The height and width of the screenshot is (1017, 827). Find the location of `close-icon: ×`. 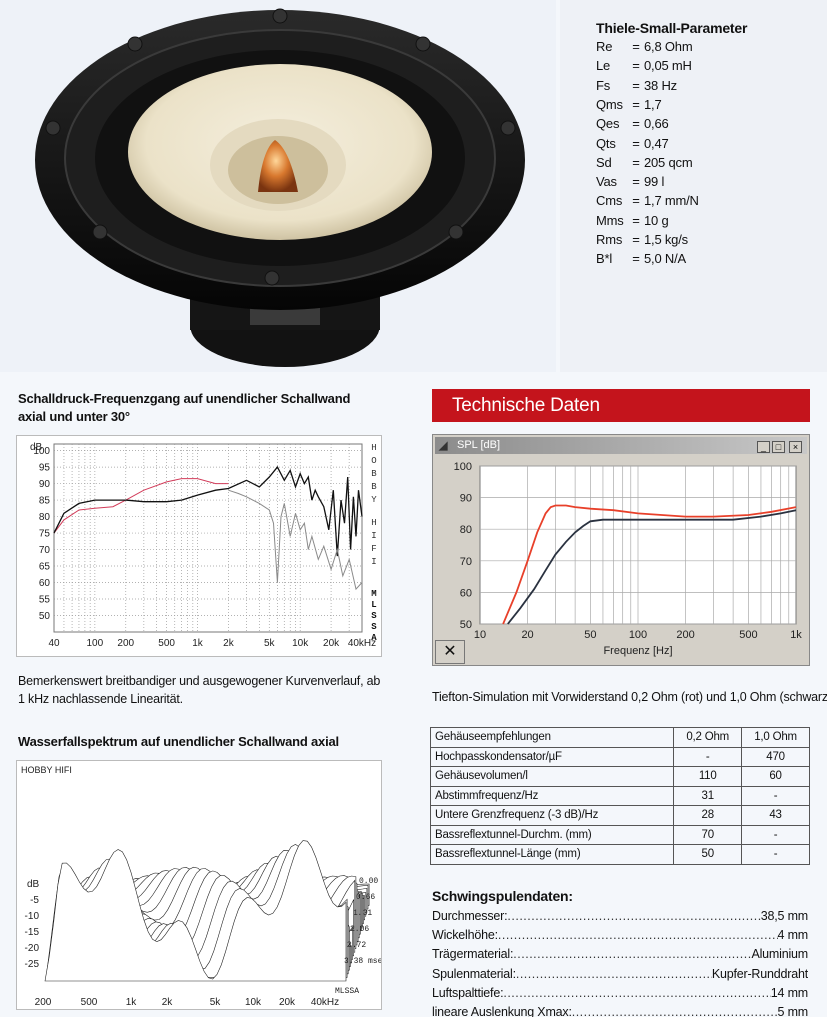

close-icon: × is located at coordinates (795, 447).